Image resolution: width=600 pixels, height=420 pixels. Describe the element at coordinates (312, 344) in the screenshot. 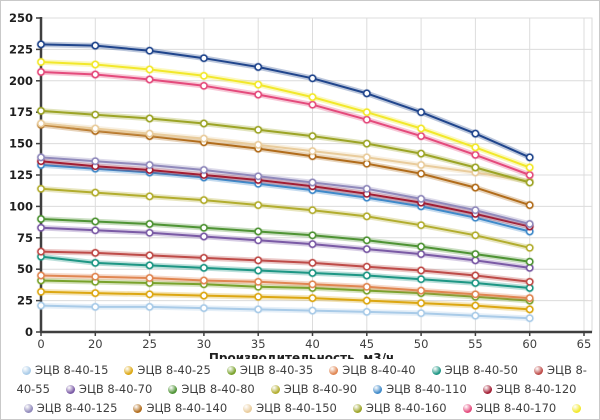

I see `x-tick-label: 40` at that location.